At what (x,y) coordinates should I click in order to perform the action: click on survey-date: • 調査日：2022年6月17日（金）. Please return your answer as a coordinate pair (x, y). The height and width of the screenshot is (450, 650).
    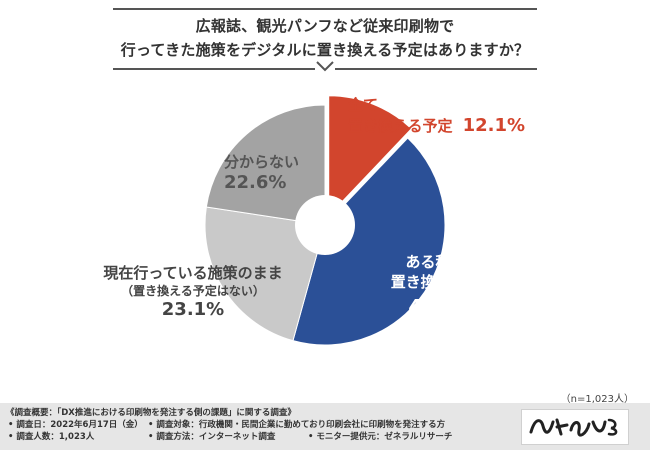
    Looking at the image, I should click on (75, 425).